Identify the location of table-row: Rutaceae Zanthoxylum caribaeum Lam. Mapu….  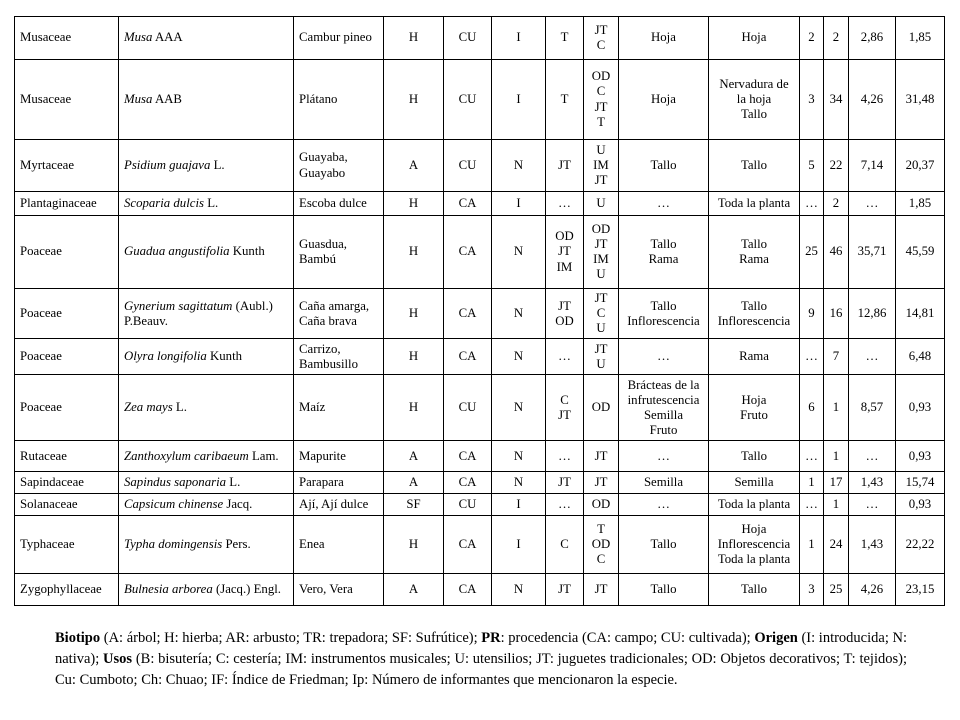
(479, 456).